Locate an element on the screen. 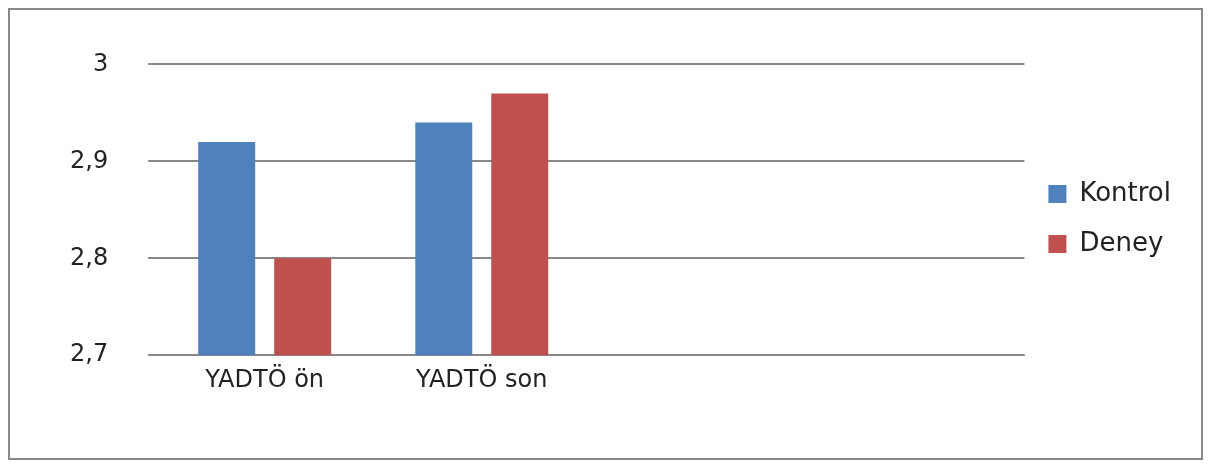  y-tick-label: 3 is located at coordinates (100, 62).